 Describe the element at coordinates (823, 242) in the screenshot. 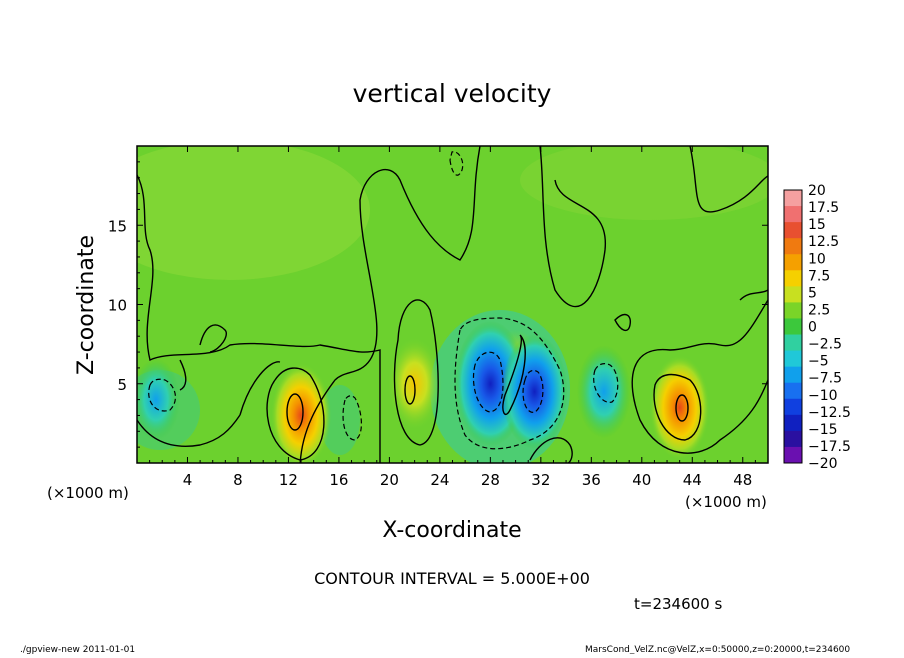

I see `colorbar-label: 12.5` at that location.